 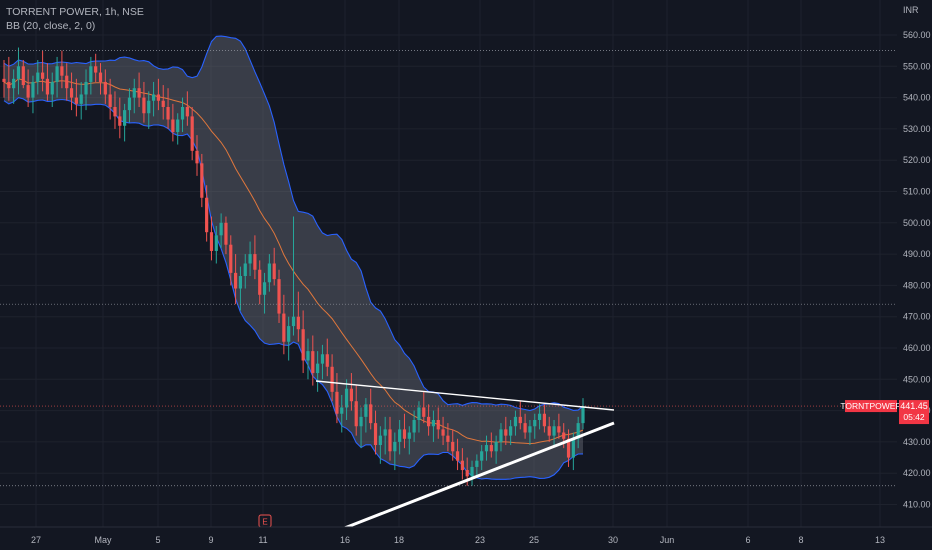 I want to click on x-tick-label: 9, so click(x=210, y=540).